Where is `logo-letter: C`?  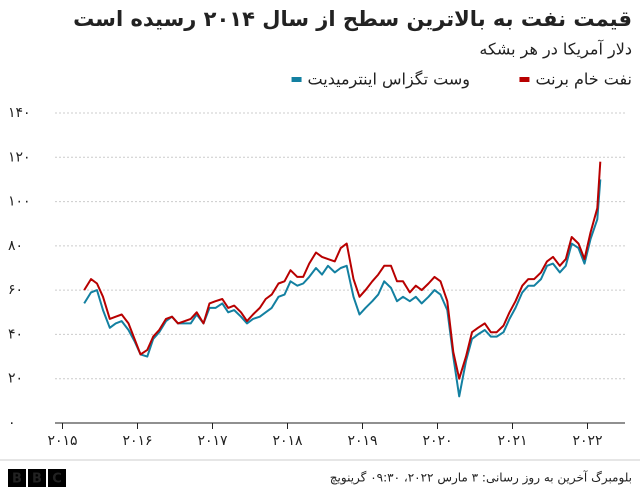 logo-letter: C is located at coordinates (57, 479).